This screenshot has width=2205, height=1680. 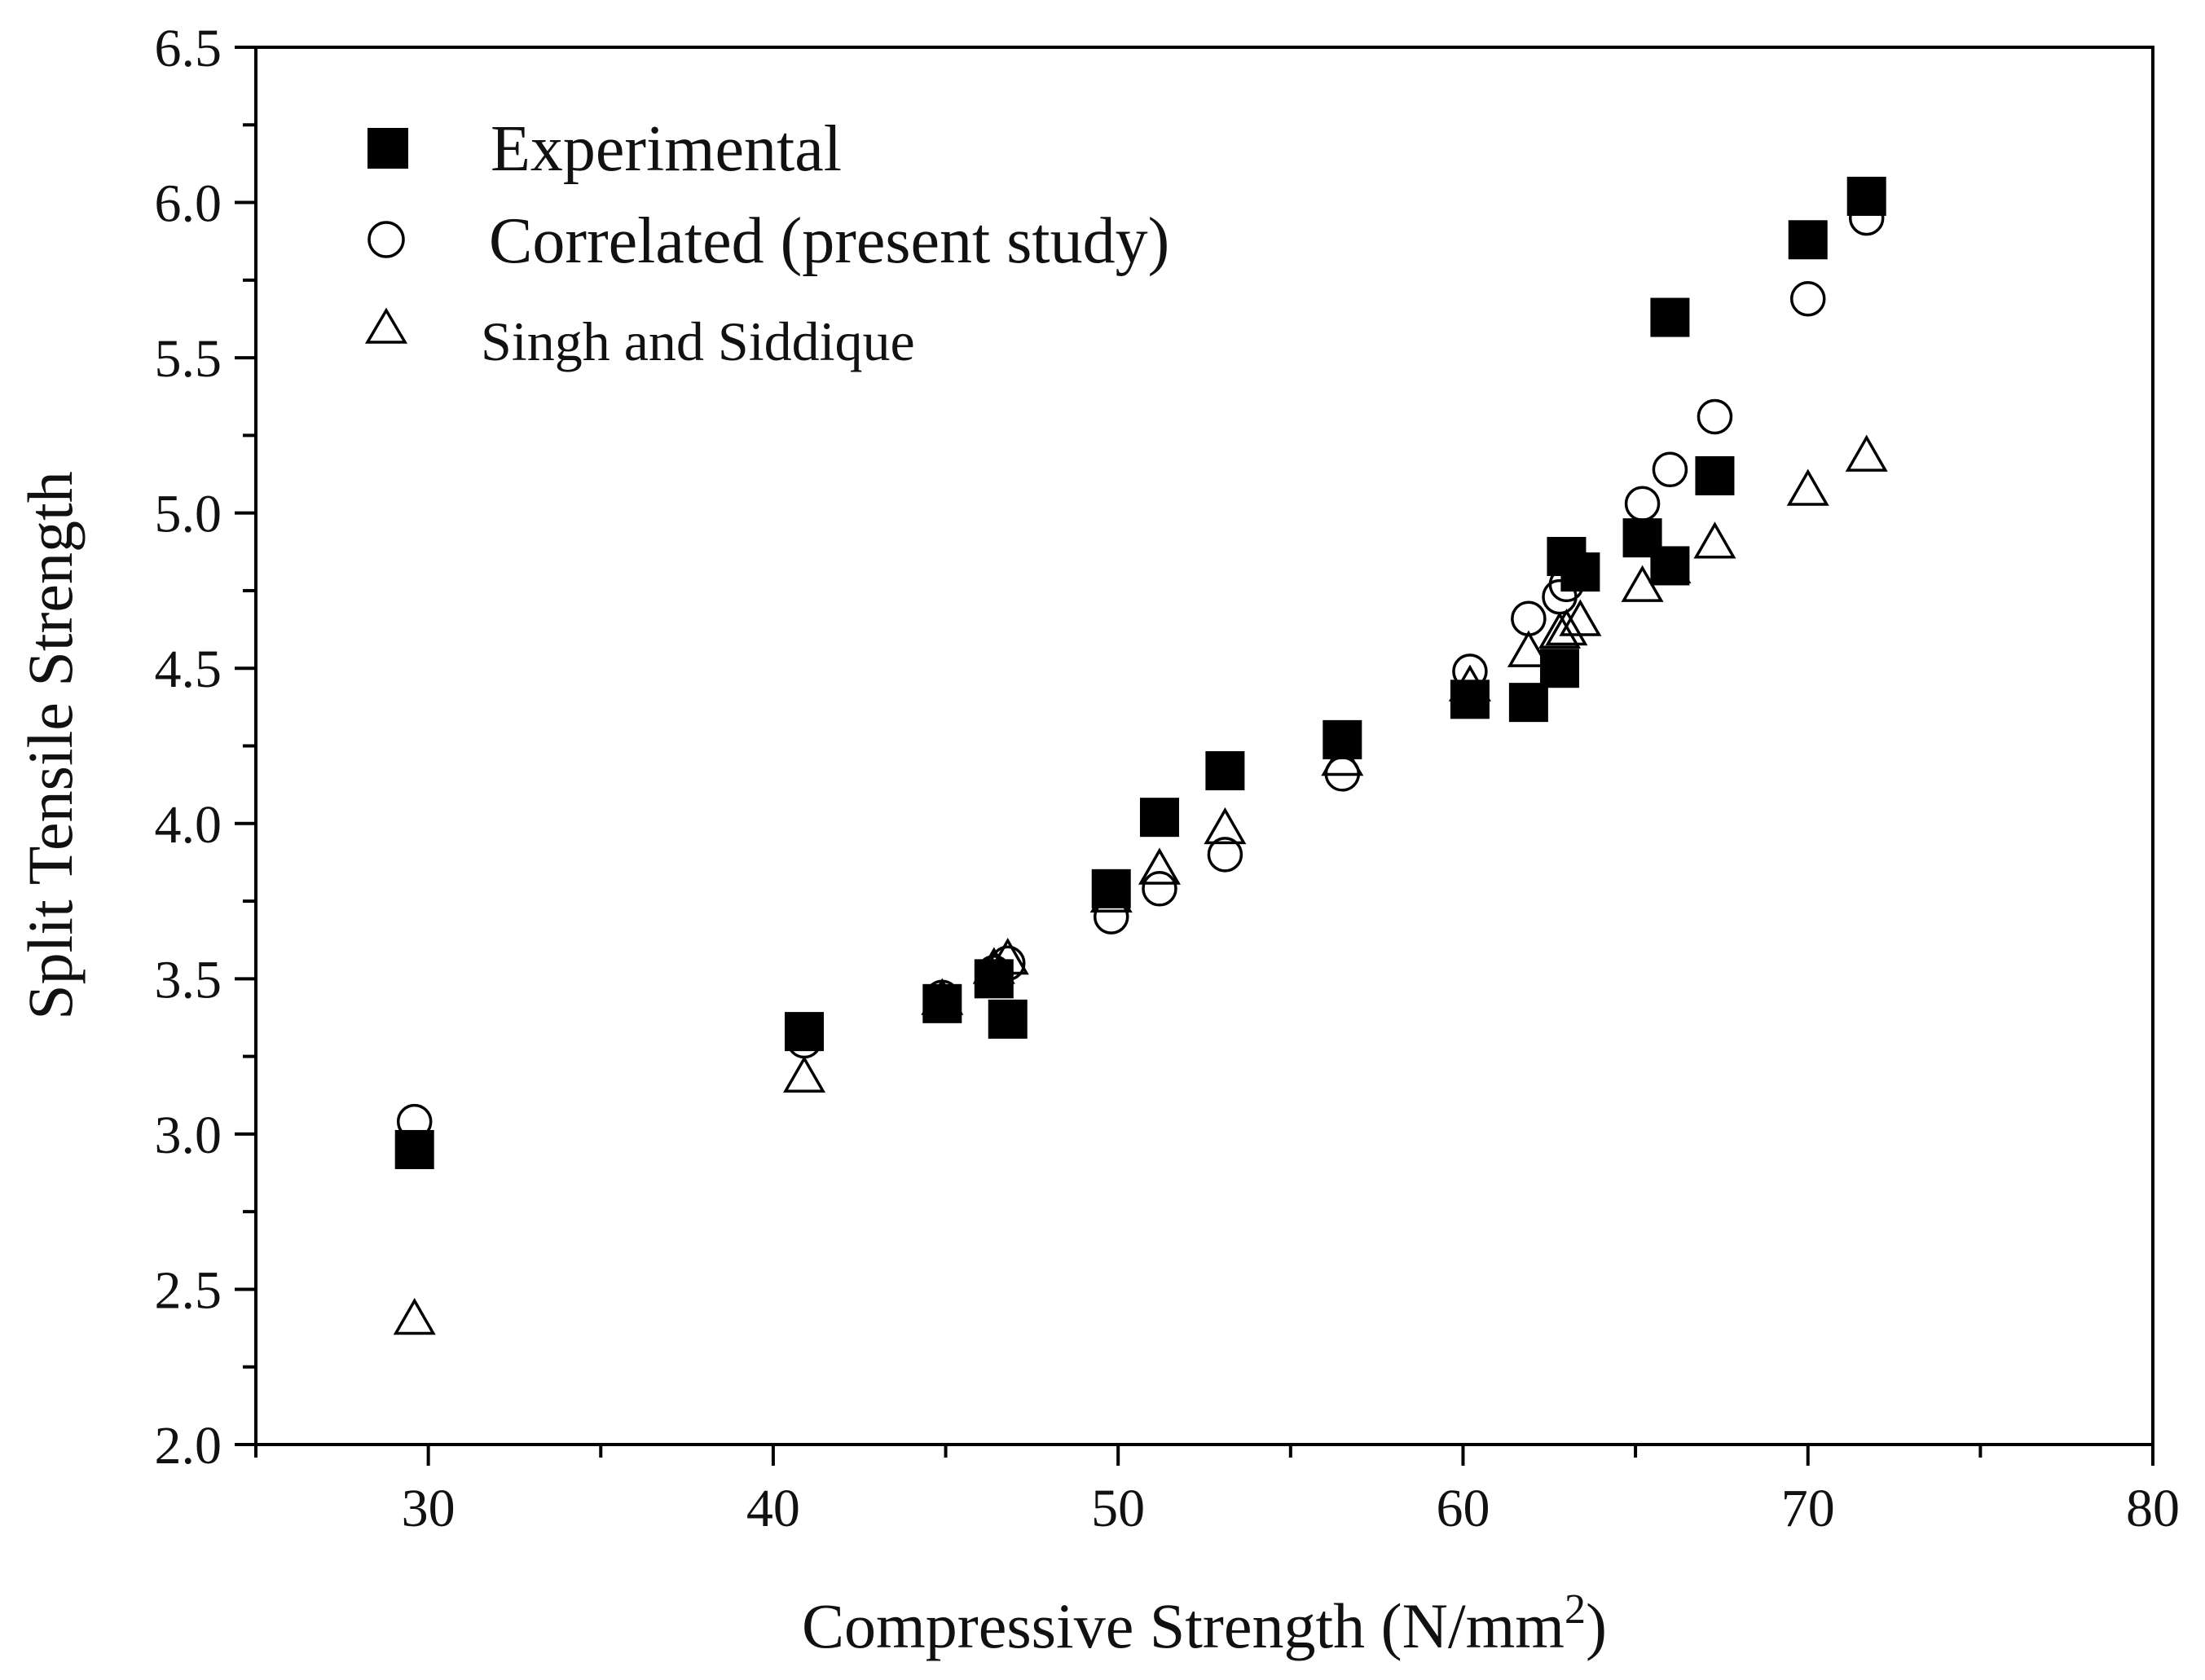 What do you see at coordinates (773, 1509) in the screenshot?
I see `x-tick-label: 40` at bounding box center [773, 1509].